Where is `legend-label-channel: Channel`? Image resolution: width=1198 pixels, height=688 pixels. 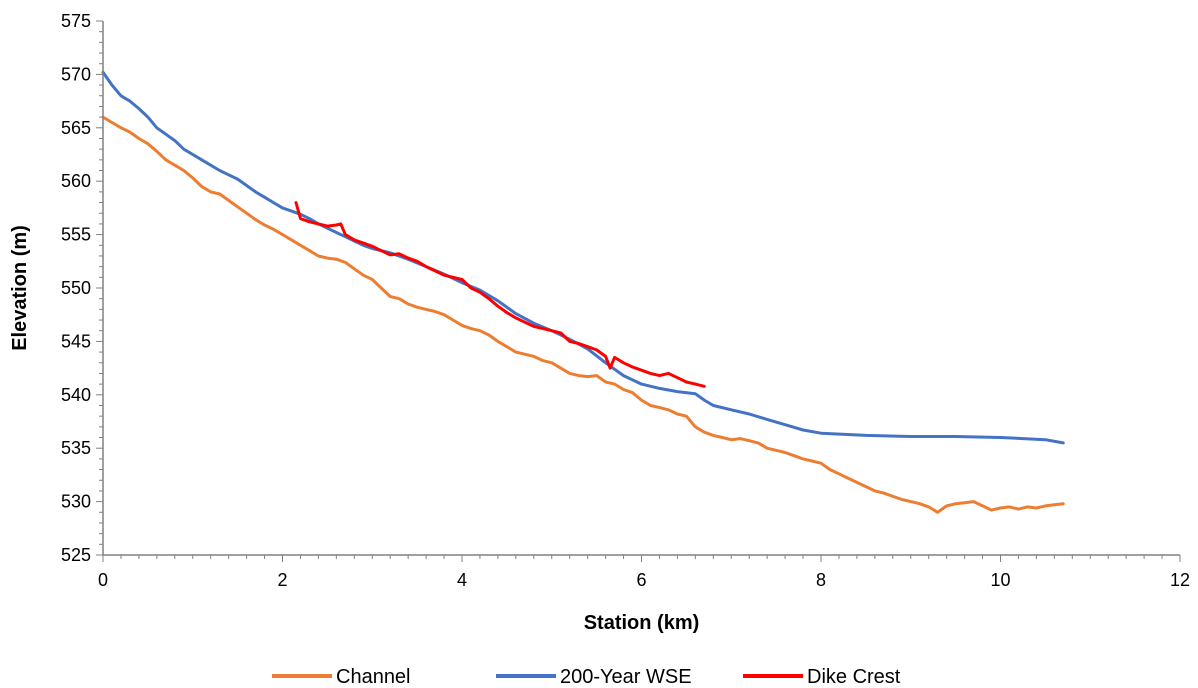
legend-label-channel: Channel is located at coordinates (373, 677).